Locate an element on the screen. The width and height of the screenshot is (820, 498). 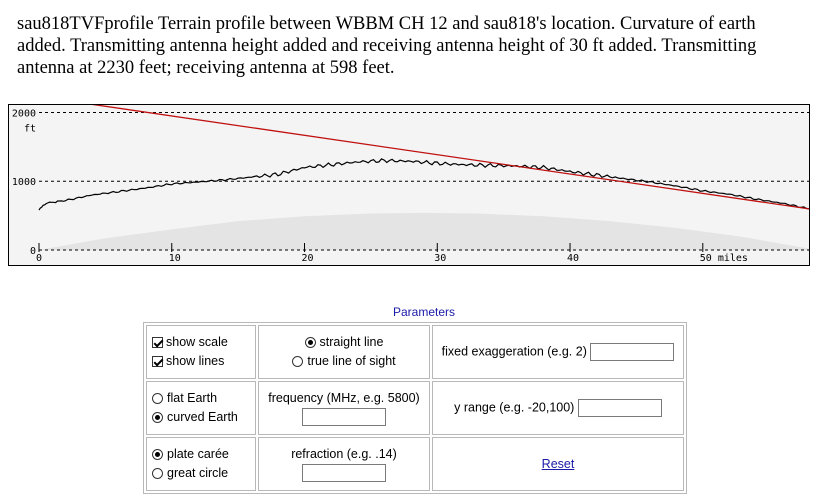
show-scale-option: show scale is located at coordinates (201, 342).